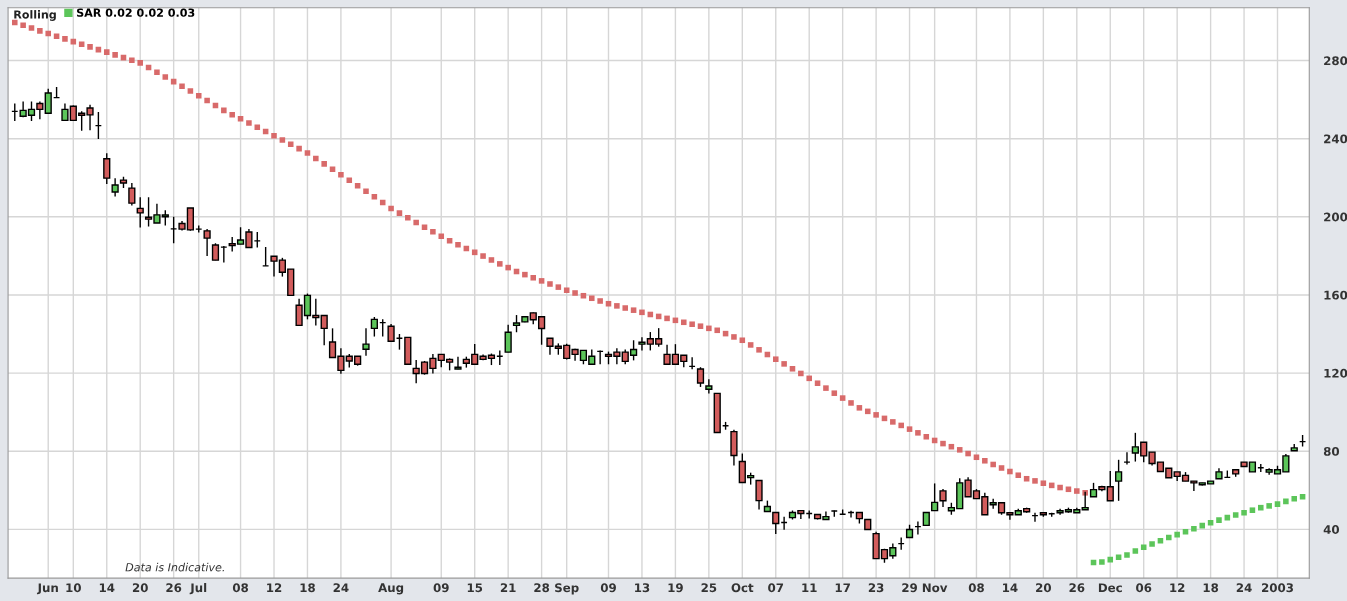  I want to click on x-tick-label: 10, so click(73, 588).